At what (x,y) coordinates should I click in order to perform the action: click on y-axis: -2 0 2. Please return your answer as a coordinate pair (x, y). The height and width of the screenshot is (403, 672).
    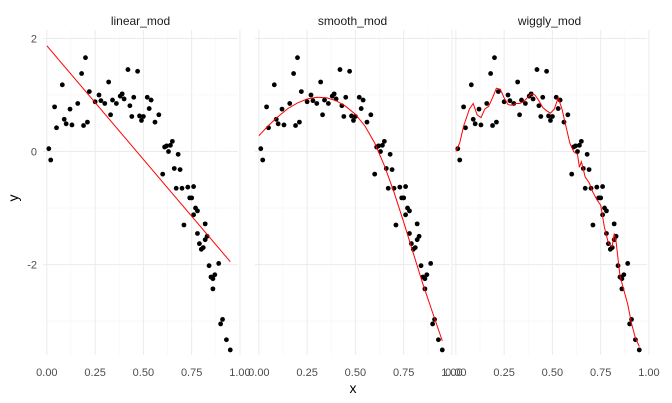
    Looking at the image, I should click on (32, 152).